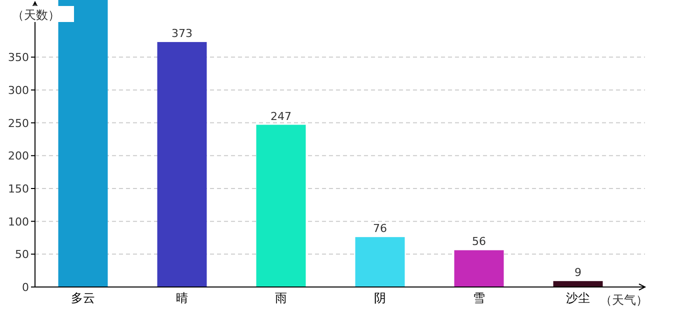 Image resolution: width=680 pixels, height=320 pixels. Describe the element at coordinates (380, 229) in the screenshot. I see `data-label: 76` at that location.